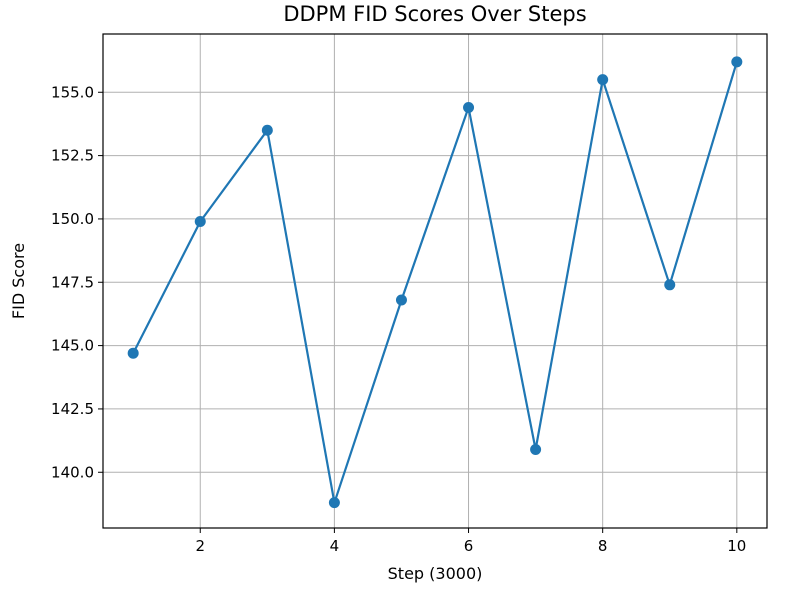  I want to click on y-tick-label: 147.5, so click(72, 282).